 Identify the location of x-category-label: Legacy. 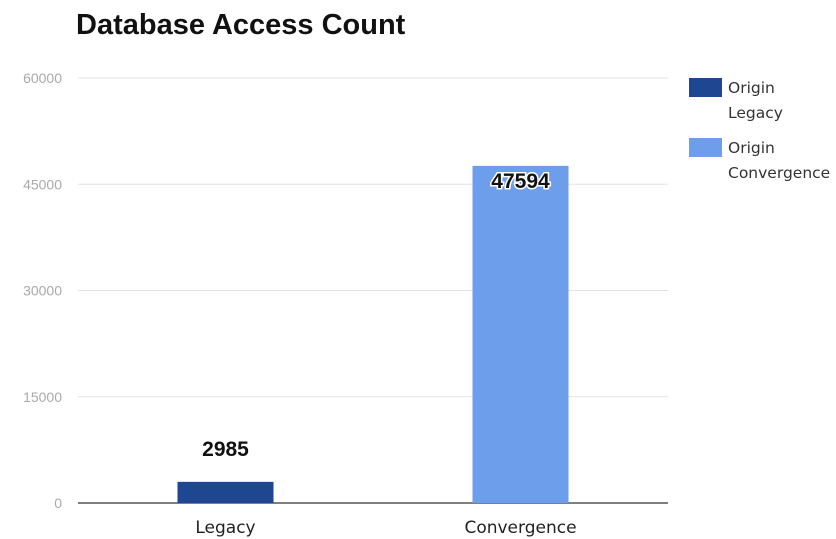
(225, 528).